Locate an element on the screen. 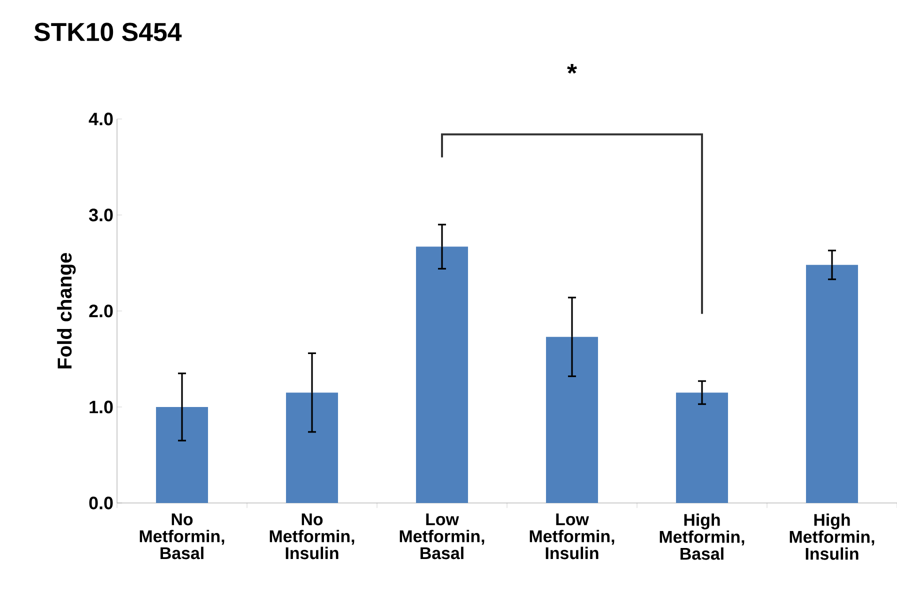 The width and height of the screenshot is (897, 608). x-tick-label: No Metformin, Basal is located at coordinates (182, 537).